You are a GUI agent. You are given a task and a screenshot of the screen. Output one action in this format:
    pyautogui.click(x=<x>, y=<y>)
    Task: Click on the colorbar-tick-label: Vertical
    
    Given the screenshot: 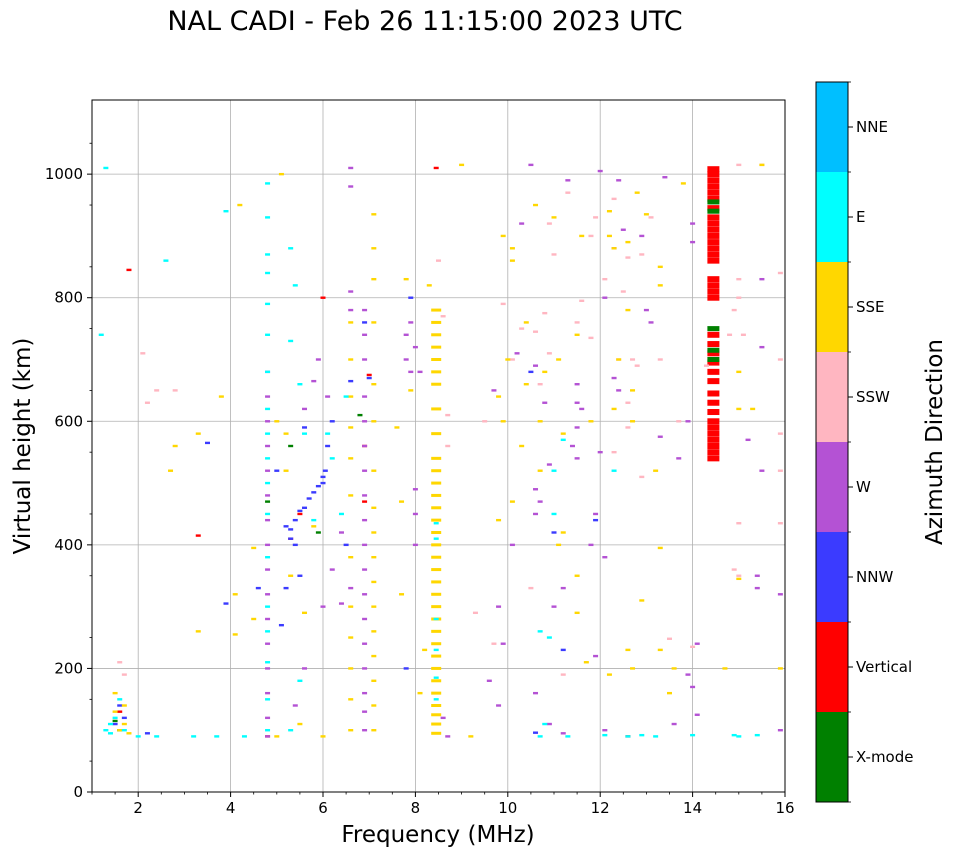 What is the action you would take?
    pyautogui.click(x=884, y=667)
    